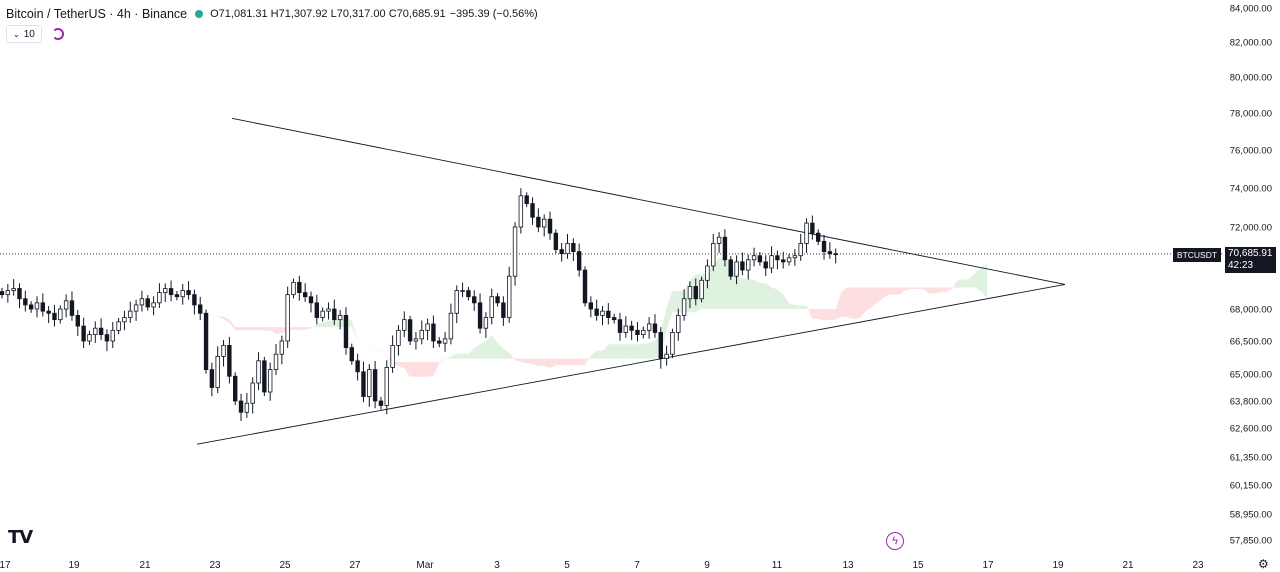 The width and height of the screenshot is (1280, 572). I want to click on loading-icon, so click(57, 34).